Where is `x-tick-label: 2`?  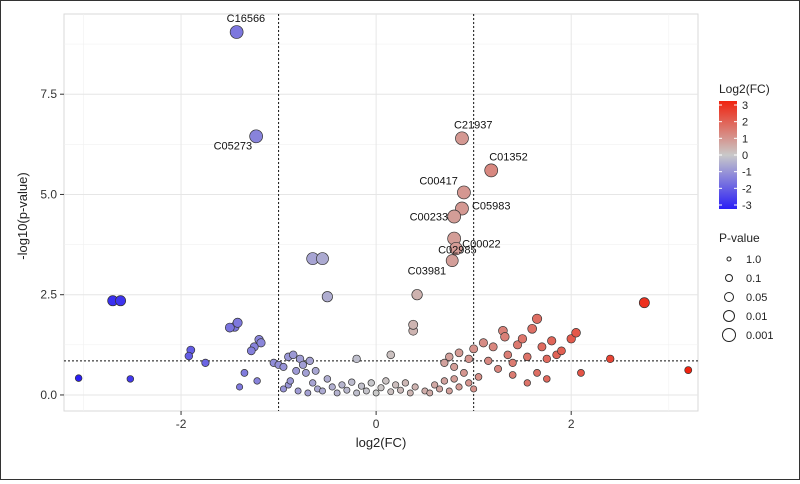 x-tick-label: 2 is located at coordinates (571, 424).